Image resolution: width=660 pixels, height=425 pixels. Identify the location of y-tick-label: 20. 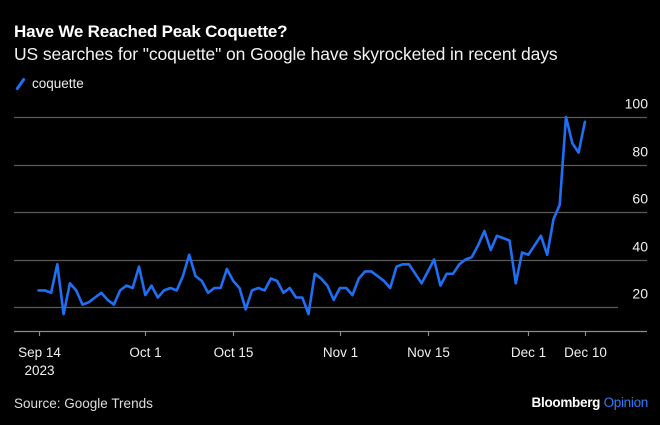
(640, 294).